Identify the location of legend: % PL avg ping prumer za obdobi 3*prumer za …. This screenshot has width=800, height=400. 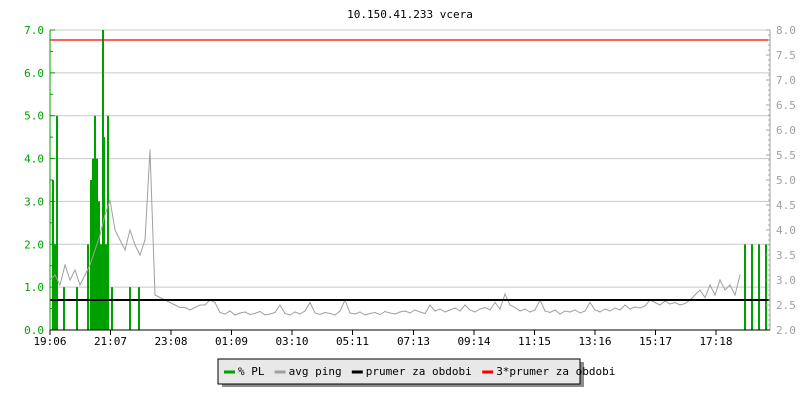
(416, 372).